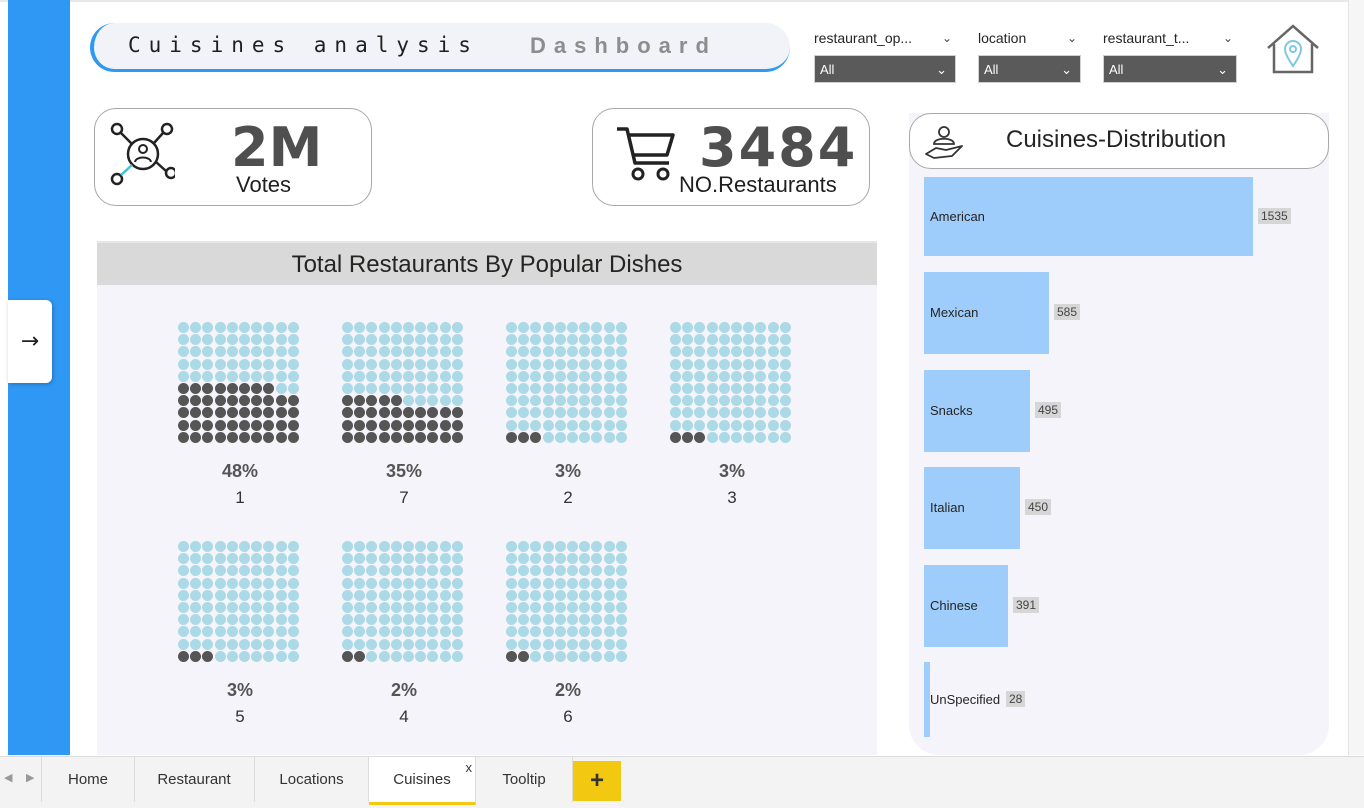 The image size is (1364, 808). What do you see at coordinates (404, 471) in the screenshot?
I see `waffle-percent: 35%` at bounding box center [404, 471].